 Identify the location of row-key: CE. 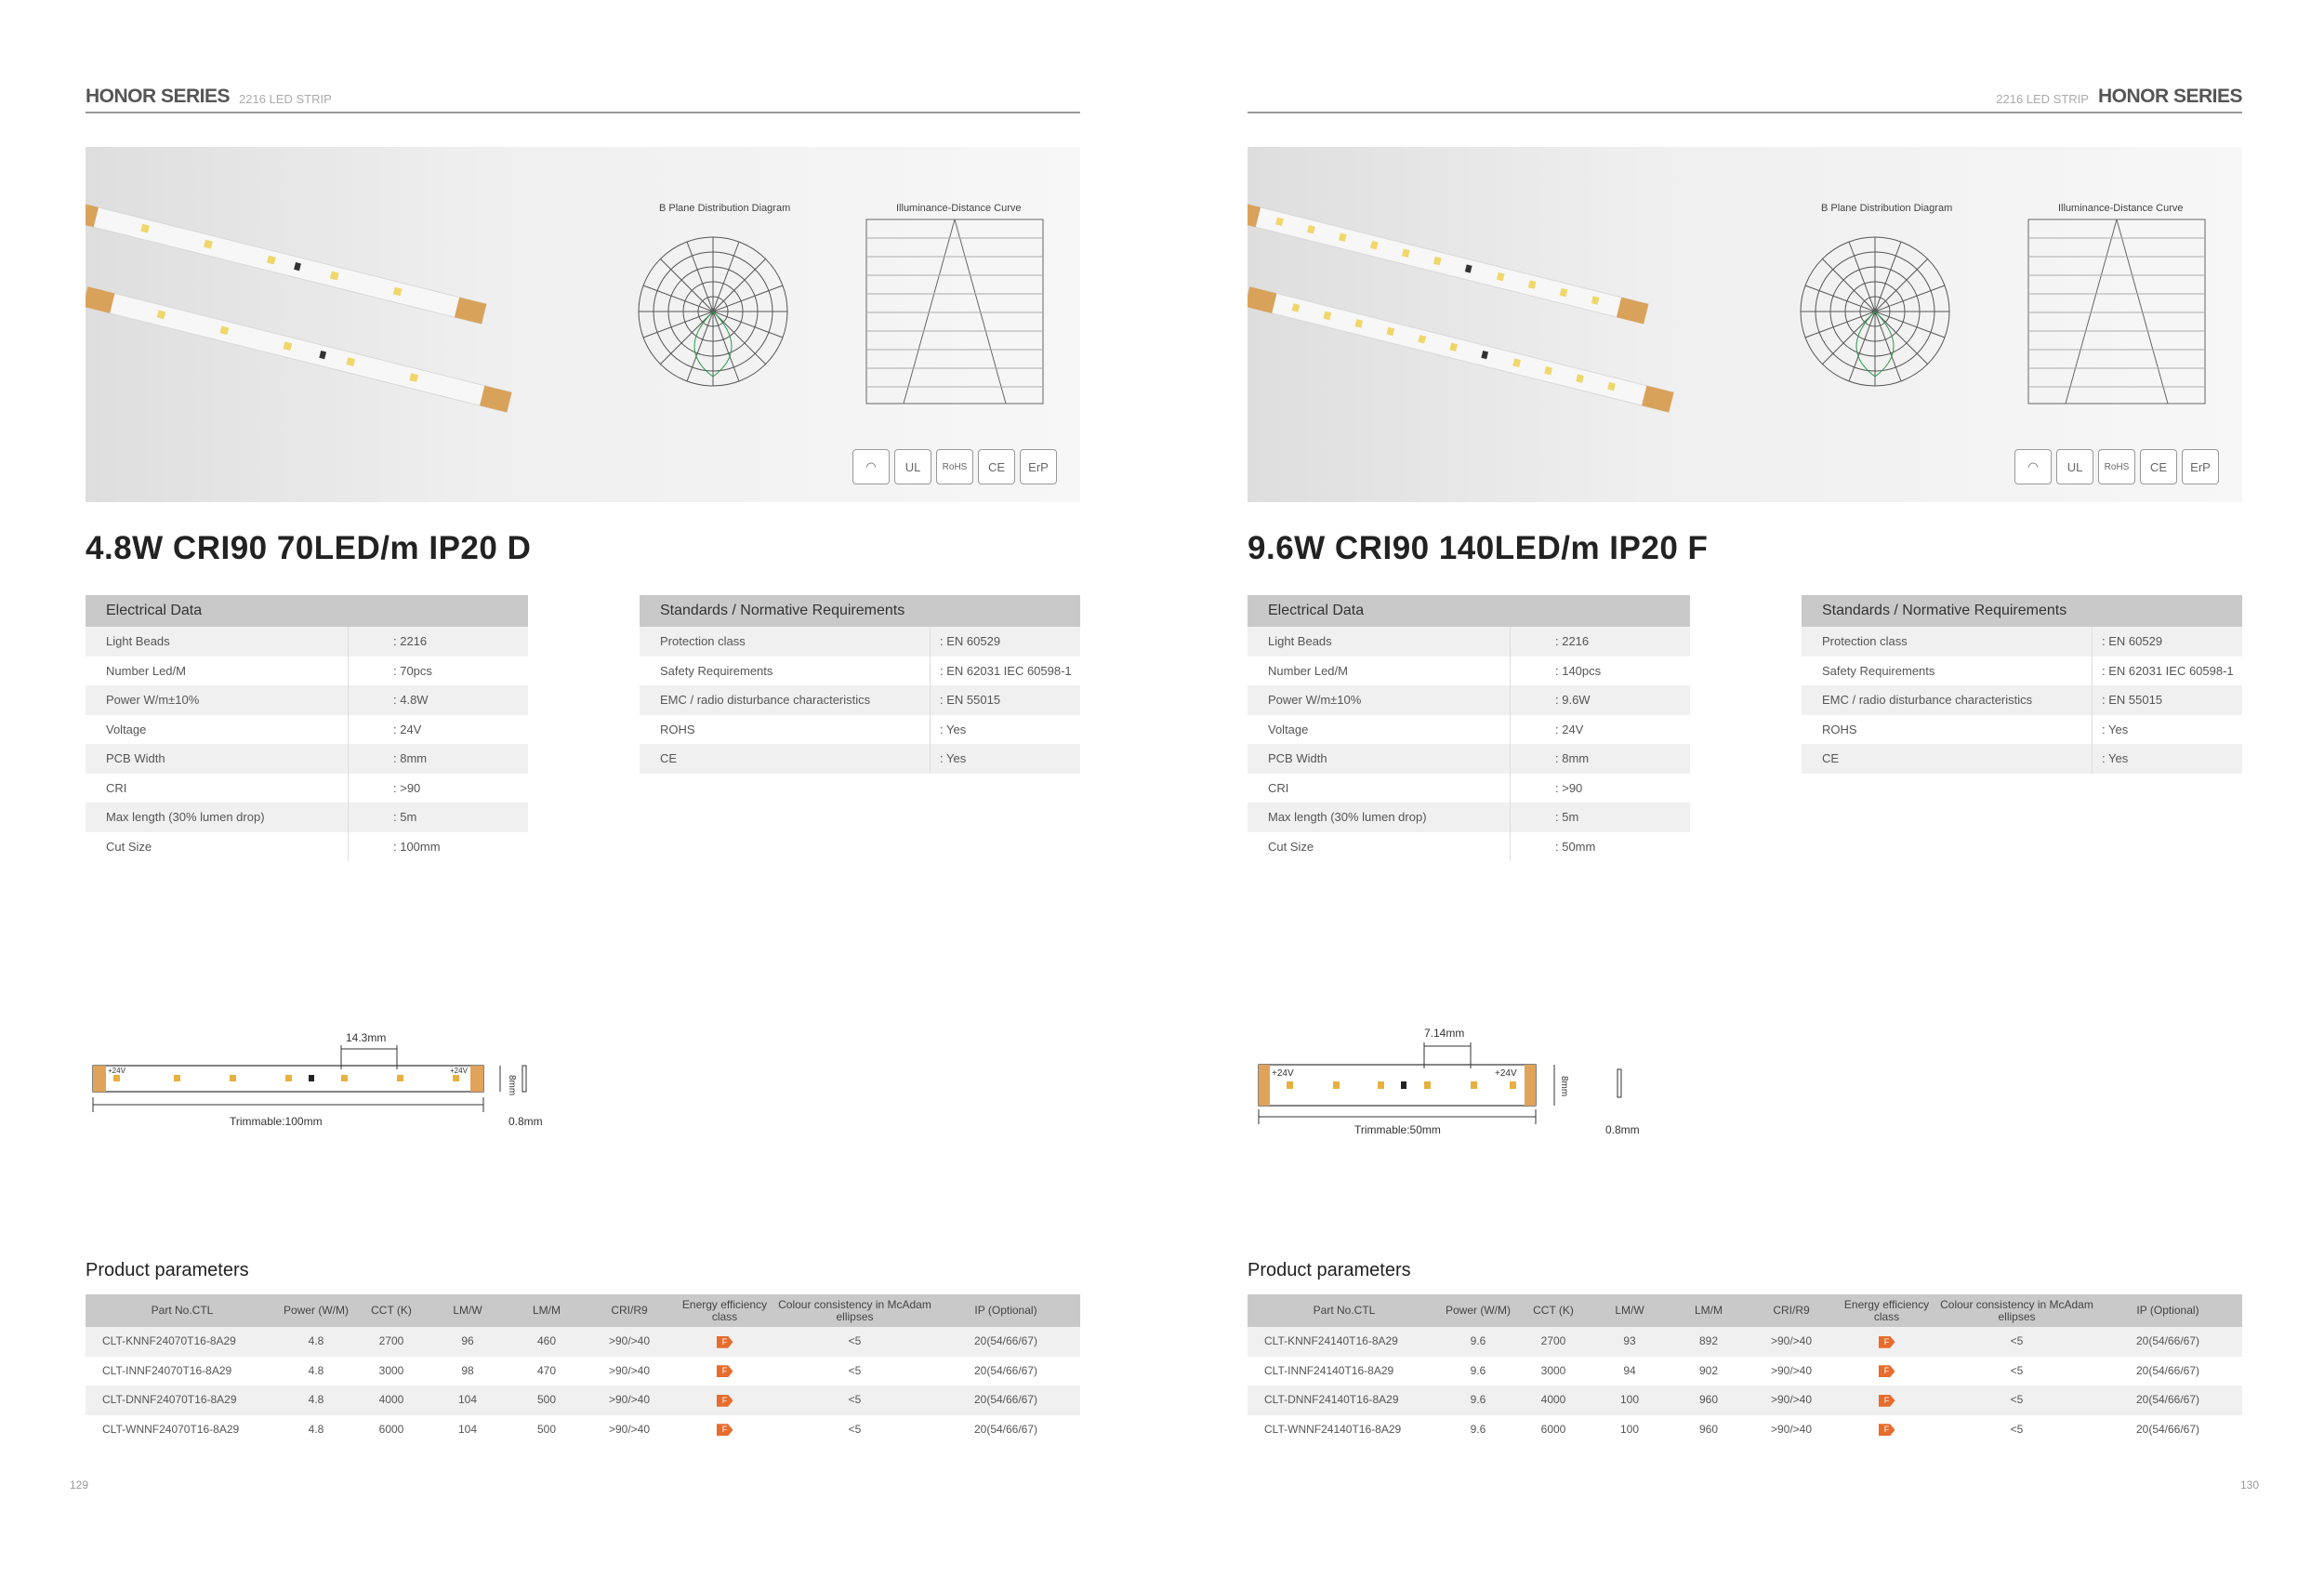
(1947, 759).